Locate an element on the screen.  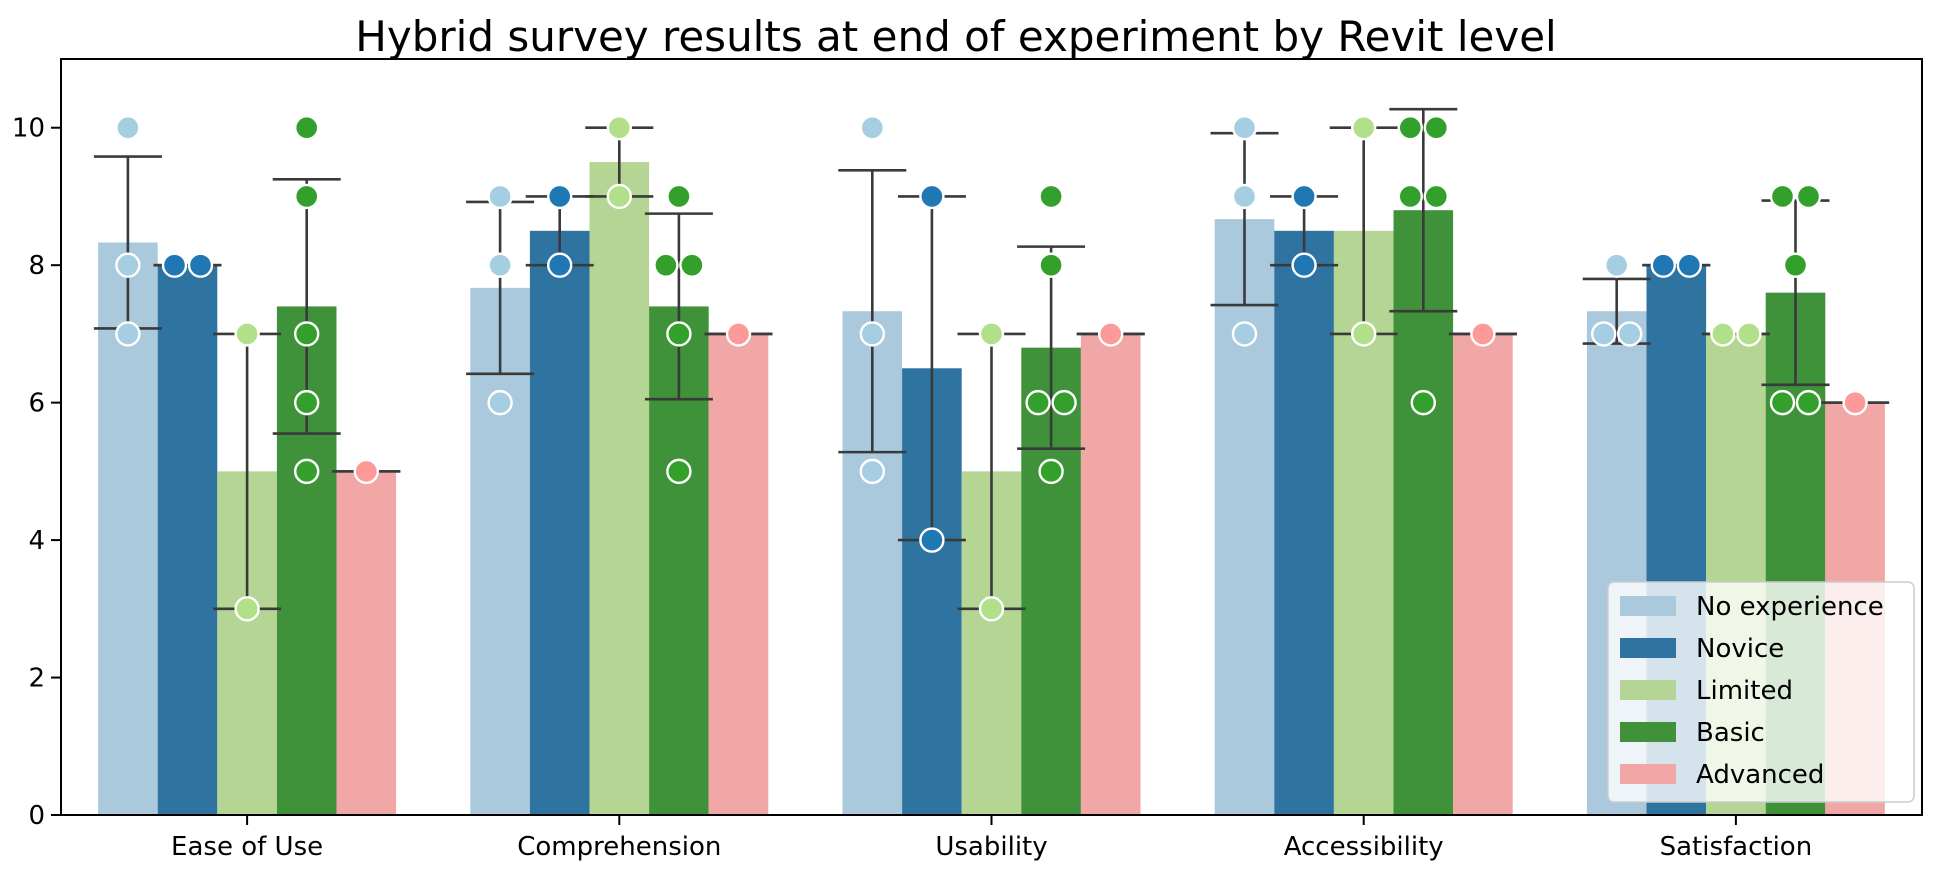
y-tick-label: 4 is located at coordinates (36, 541).